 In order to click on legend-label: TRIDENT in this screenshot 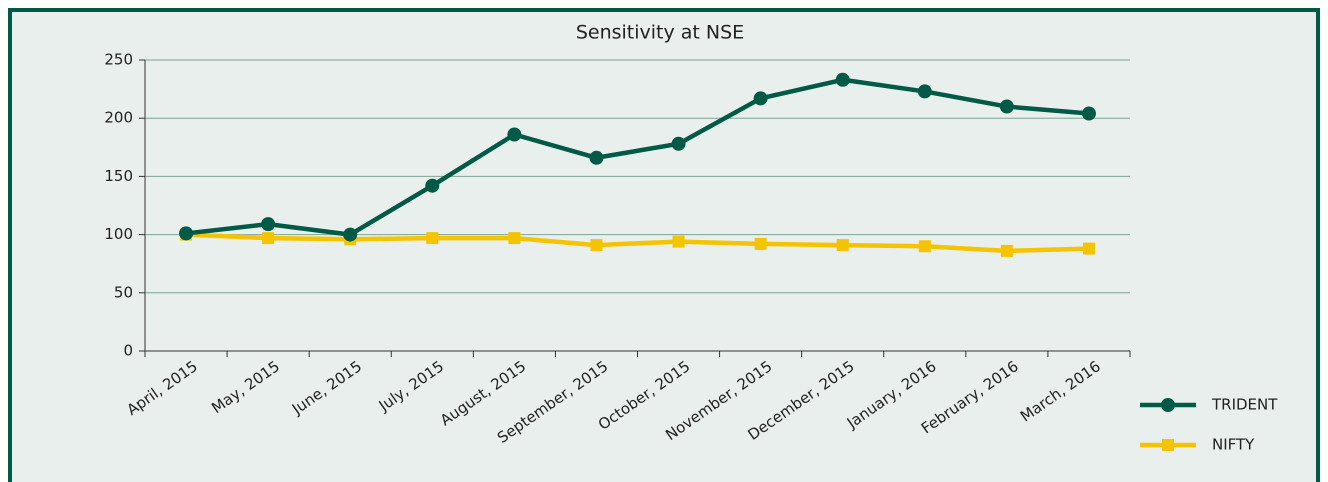, I will do `click(1244, 405)`.